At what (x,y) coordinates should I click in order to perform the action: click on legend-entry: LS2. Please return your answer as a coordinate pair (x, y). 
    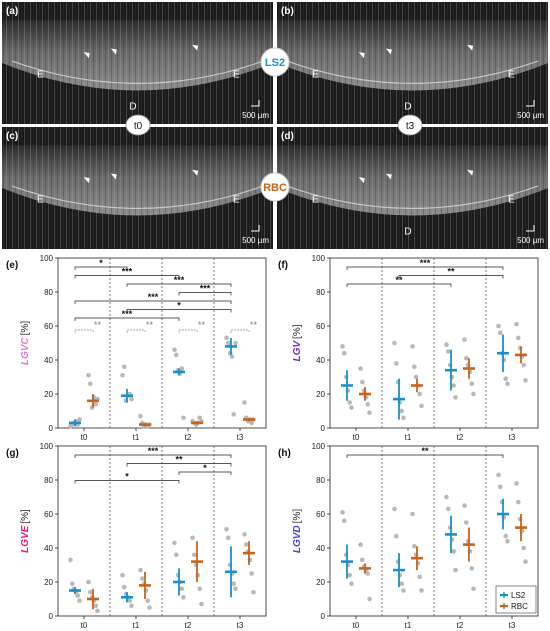
    Looking at the image, I should click on (518, 595).